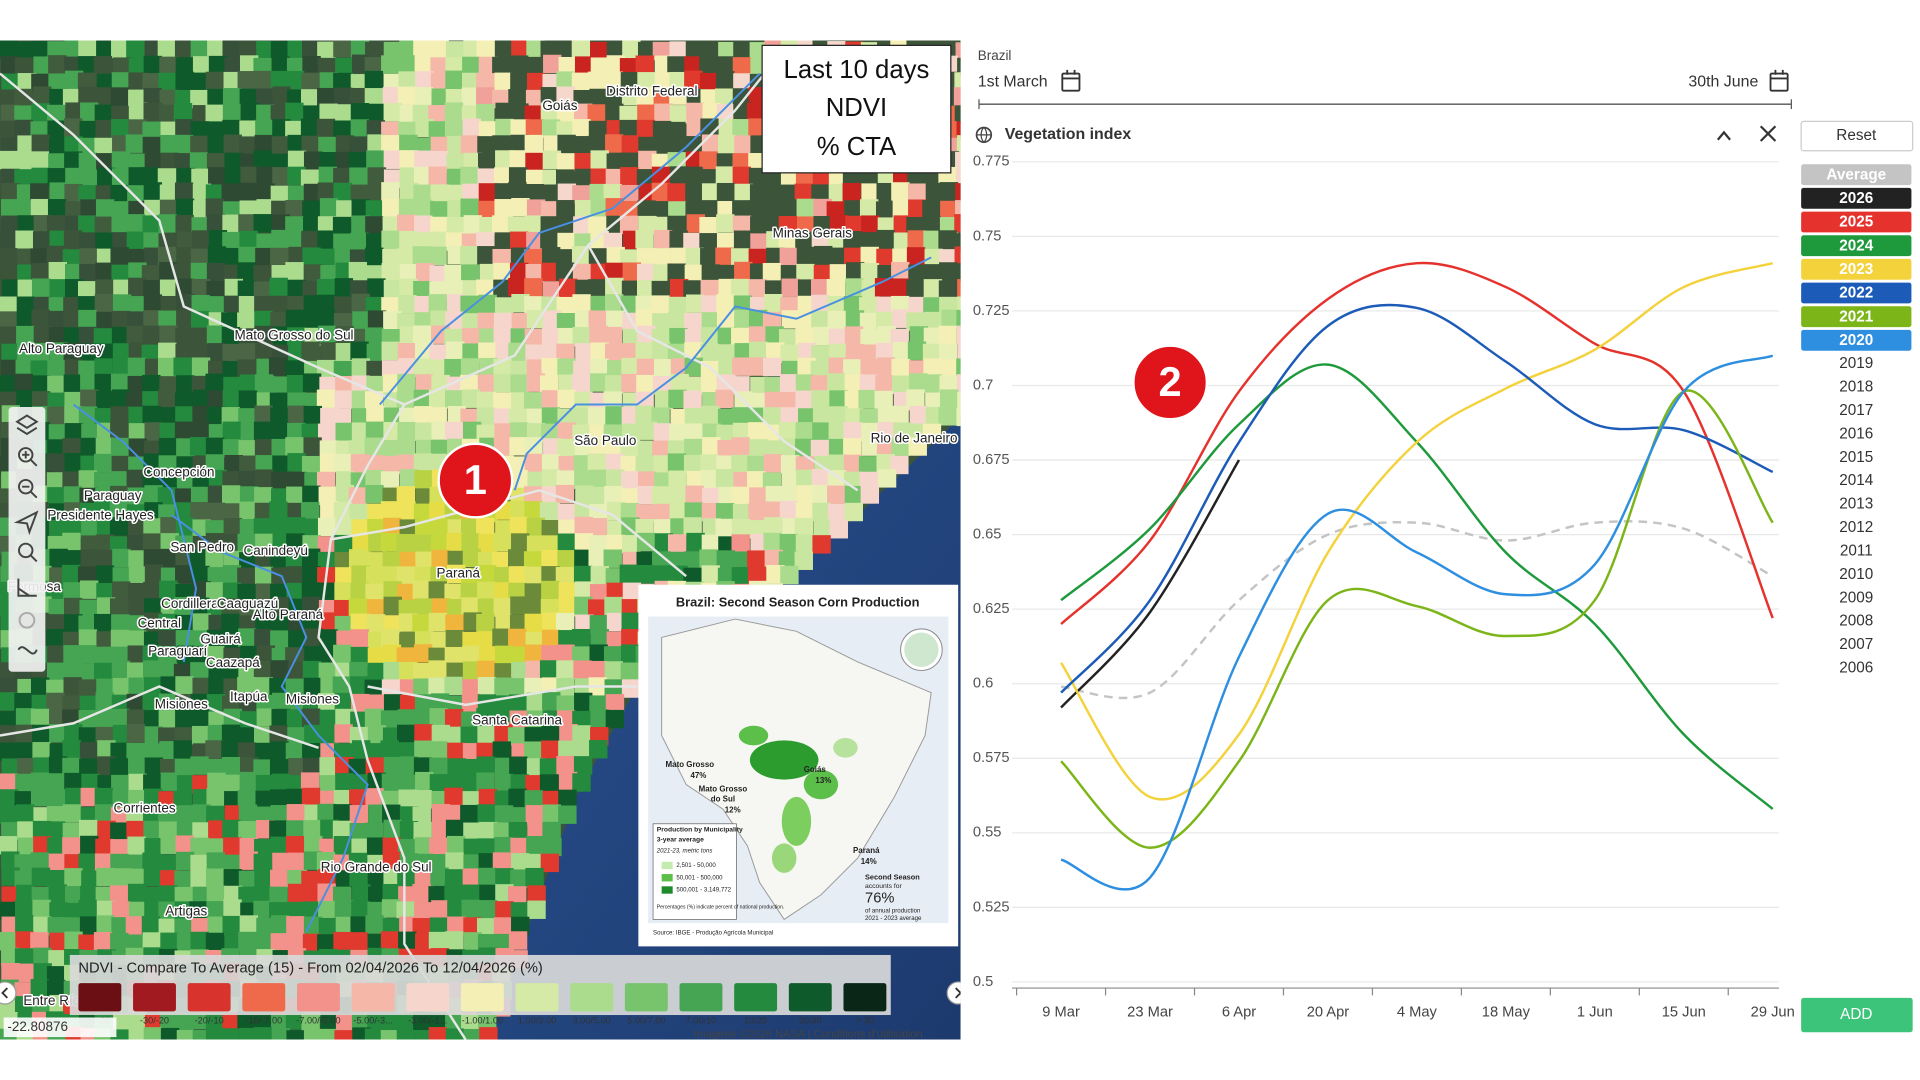 The height and width of the screenshot is (1080, 1920). Describe the element at coordinates (1856, 574) in the screenshot. I see `legend-inactive: 2010` at that location.